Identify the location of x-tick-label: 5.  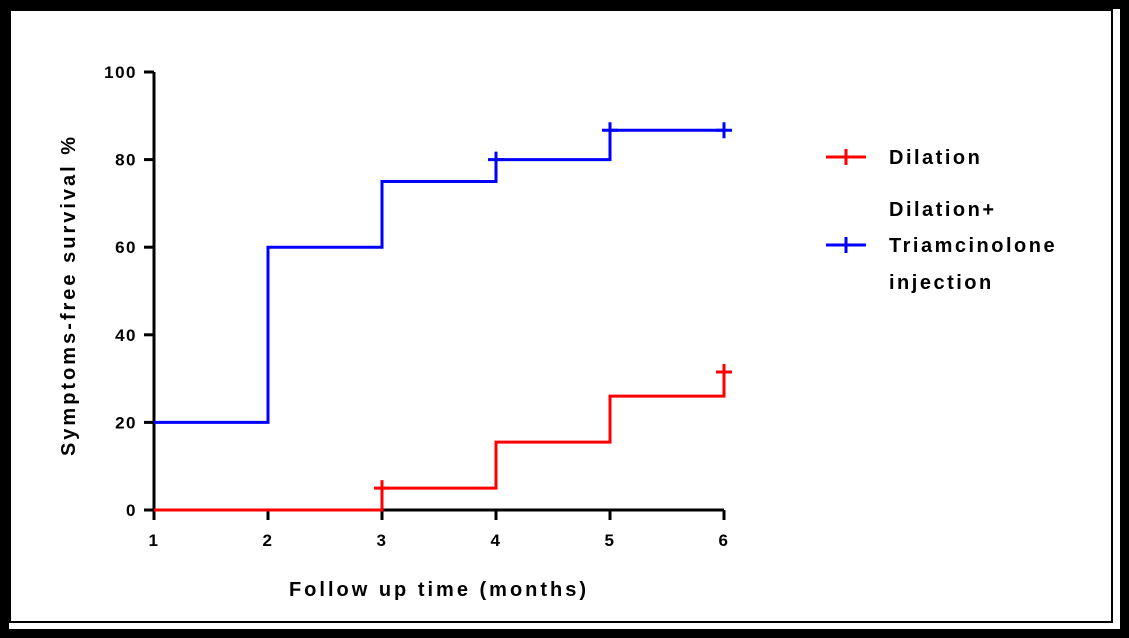
(610, 540).